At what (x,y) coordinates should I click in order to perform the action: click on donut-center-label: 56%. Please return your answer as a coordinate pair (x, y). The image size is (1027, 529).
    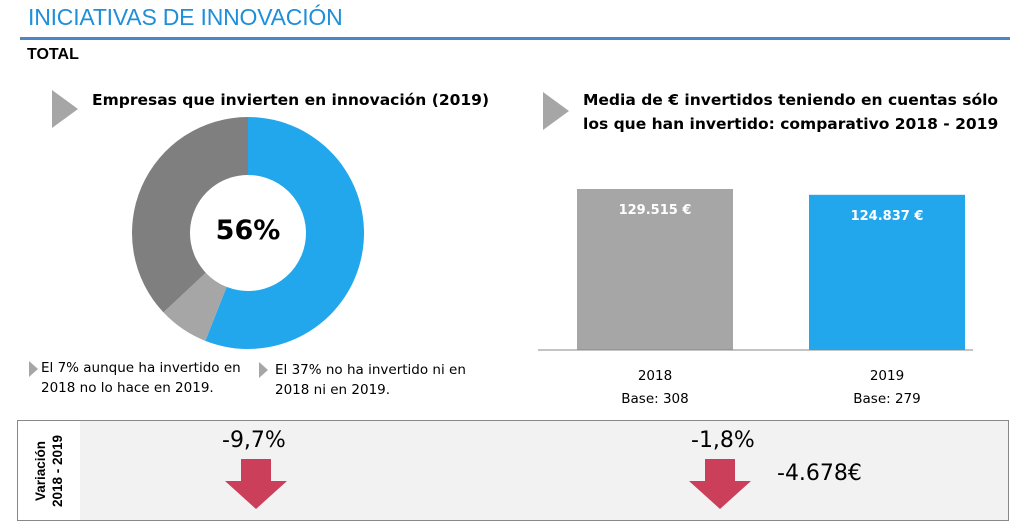
    Looking at the image, I should click on (248, 230).